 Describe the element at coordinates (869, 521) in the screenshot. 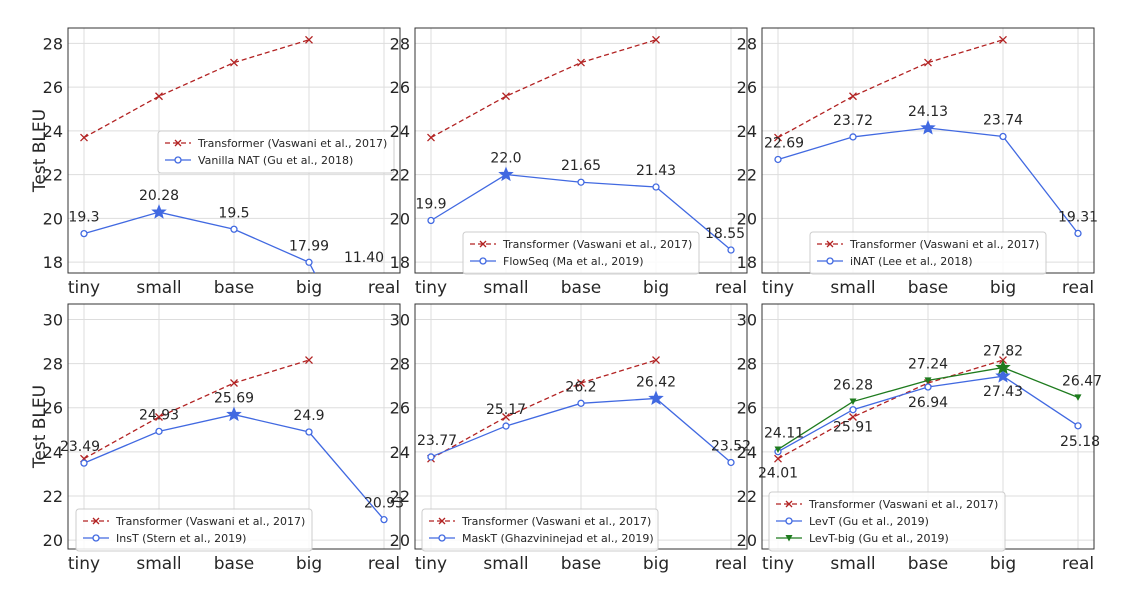

I see `legend-label: LevT (Gu et al., 2019)` at that location.